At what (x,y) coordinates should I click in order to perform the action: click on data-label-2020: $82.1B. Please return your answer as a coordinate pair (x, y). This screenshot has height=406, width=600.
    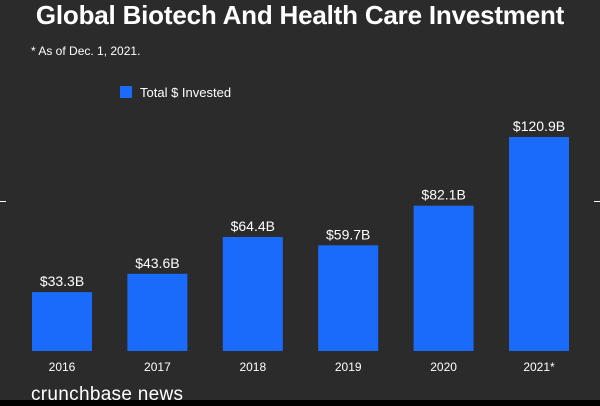
    Looking at the image, I should click on (443, 195).